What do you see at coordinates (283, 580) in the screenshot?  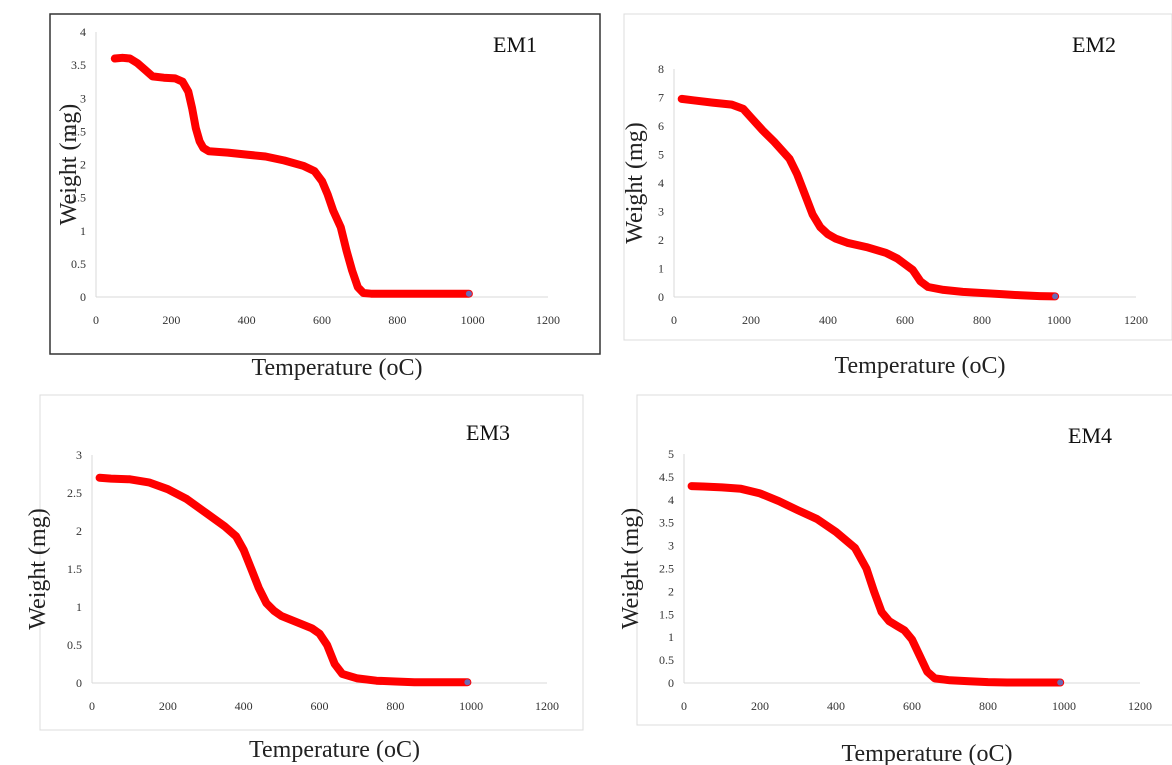 I see `series-line` at bounding box center [283, 580].